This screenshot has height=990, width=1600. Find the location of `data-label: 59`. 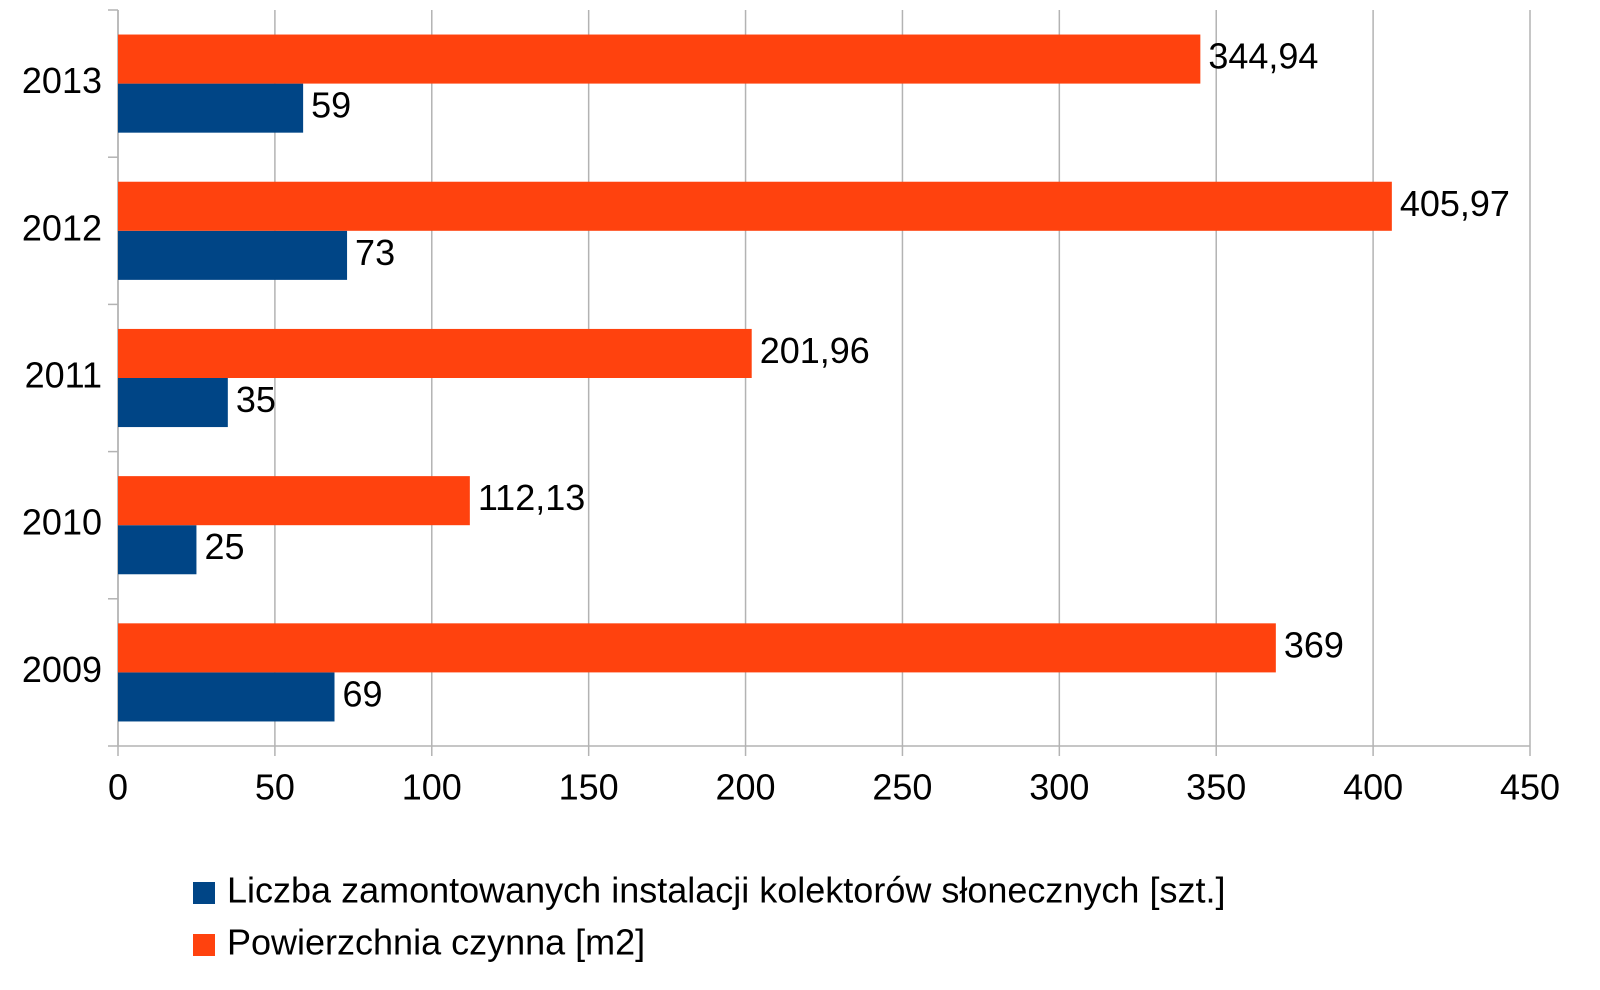

data-label: 59 is located at coordinates (331, 105).